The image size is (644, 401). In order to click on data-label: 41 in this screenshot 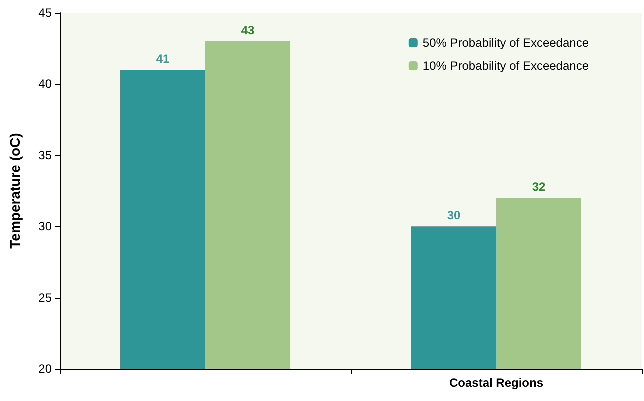, I will do `click(163, 59)`.